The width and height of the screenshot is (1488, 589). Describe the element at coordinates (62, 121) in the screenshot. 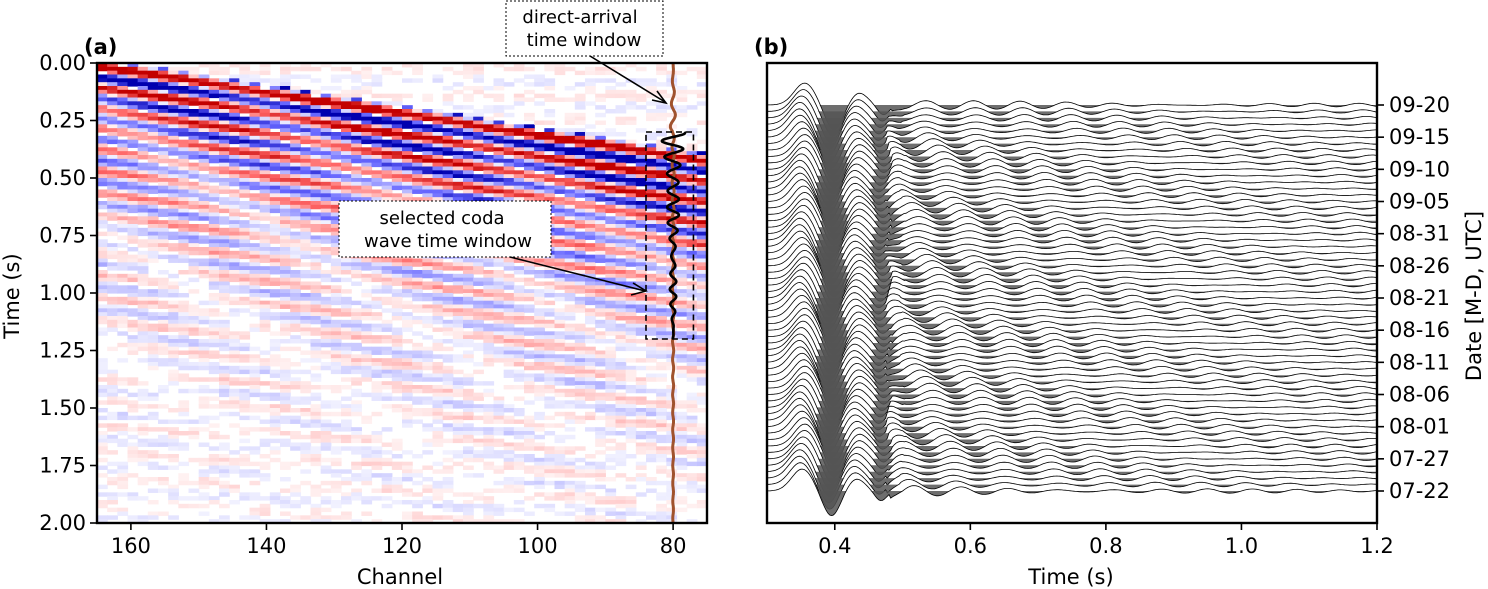

I see `y-tick-label: 0.25` at that location.